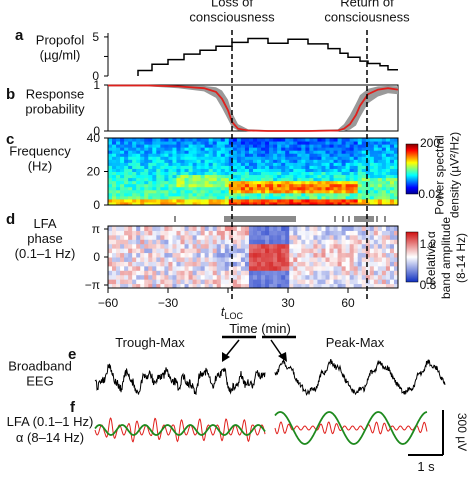  I want to click on b-ytick-label: 0, so click(96, 131).